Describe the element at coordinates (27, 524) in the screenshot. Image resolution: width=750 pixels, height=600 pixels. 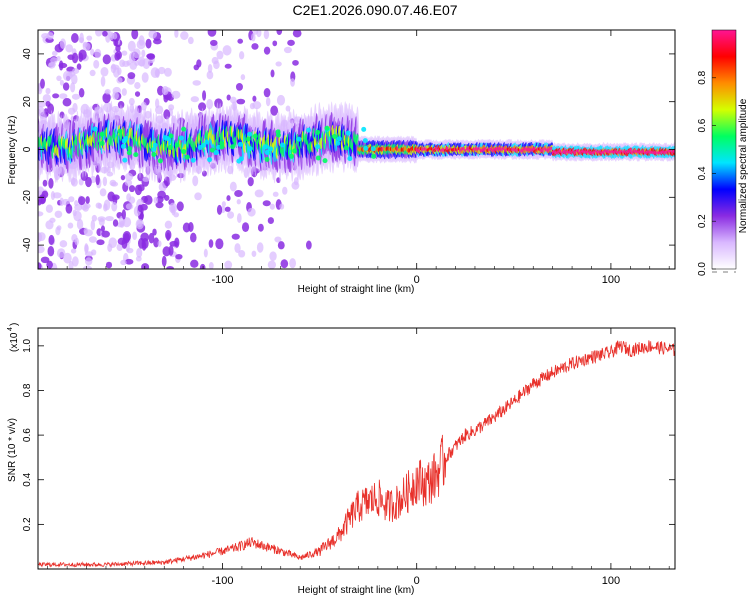
I see `snr-ytick-label: 0.2` at that location.